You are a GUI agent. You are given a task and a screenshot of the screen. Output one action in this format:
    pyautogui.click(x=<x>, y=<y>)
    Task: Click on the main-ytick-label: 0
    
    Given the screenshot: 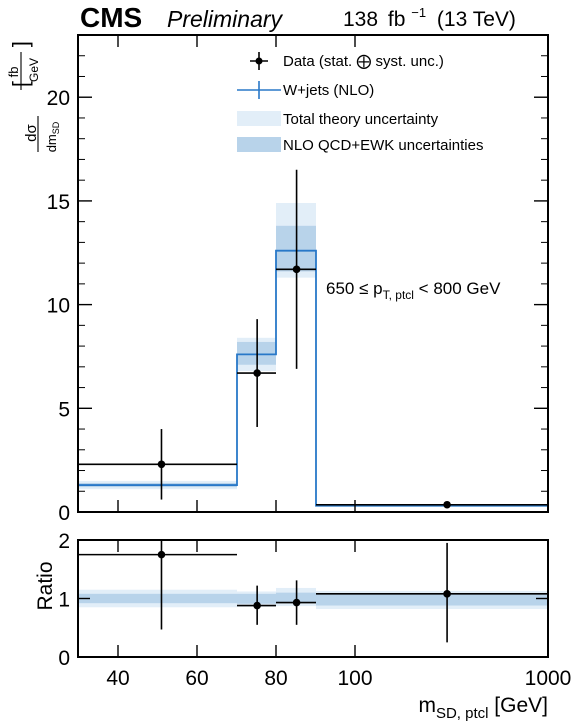 What is the action you would take?
    pyautogui.click(x=64, y=513)
    